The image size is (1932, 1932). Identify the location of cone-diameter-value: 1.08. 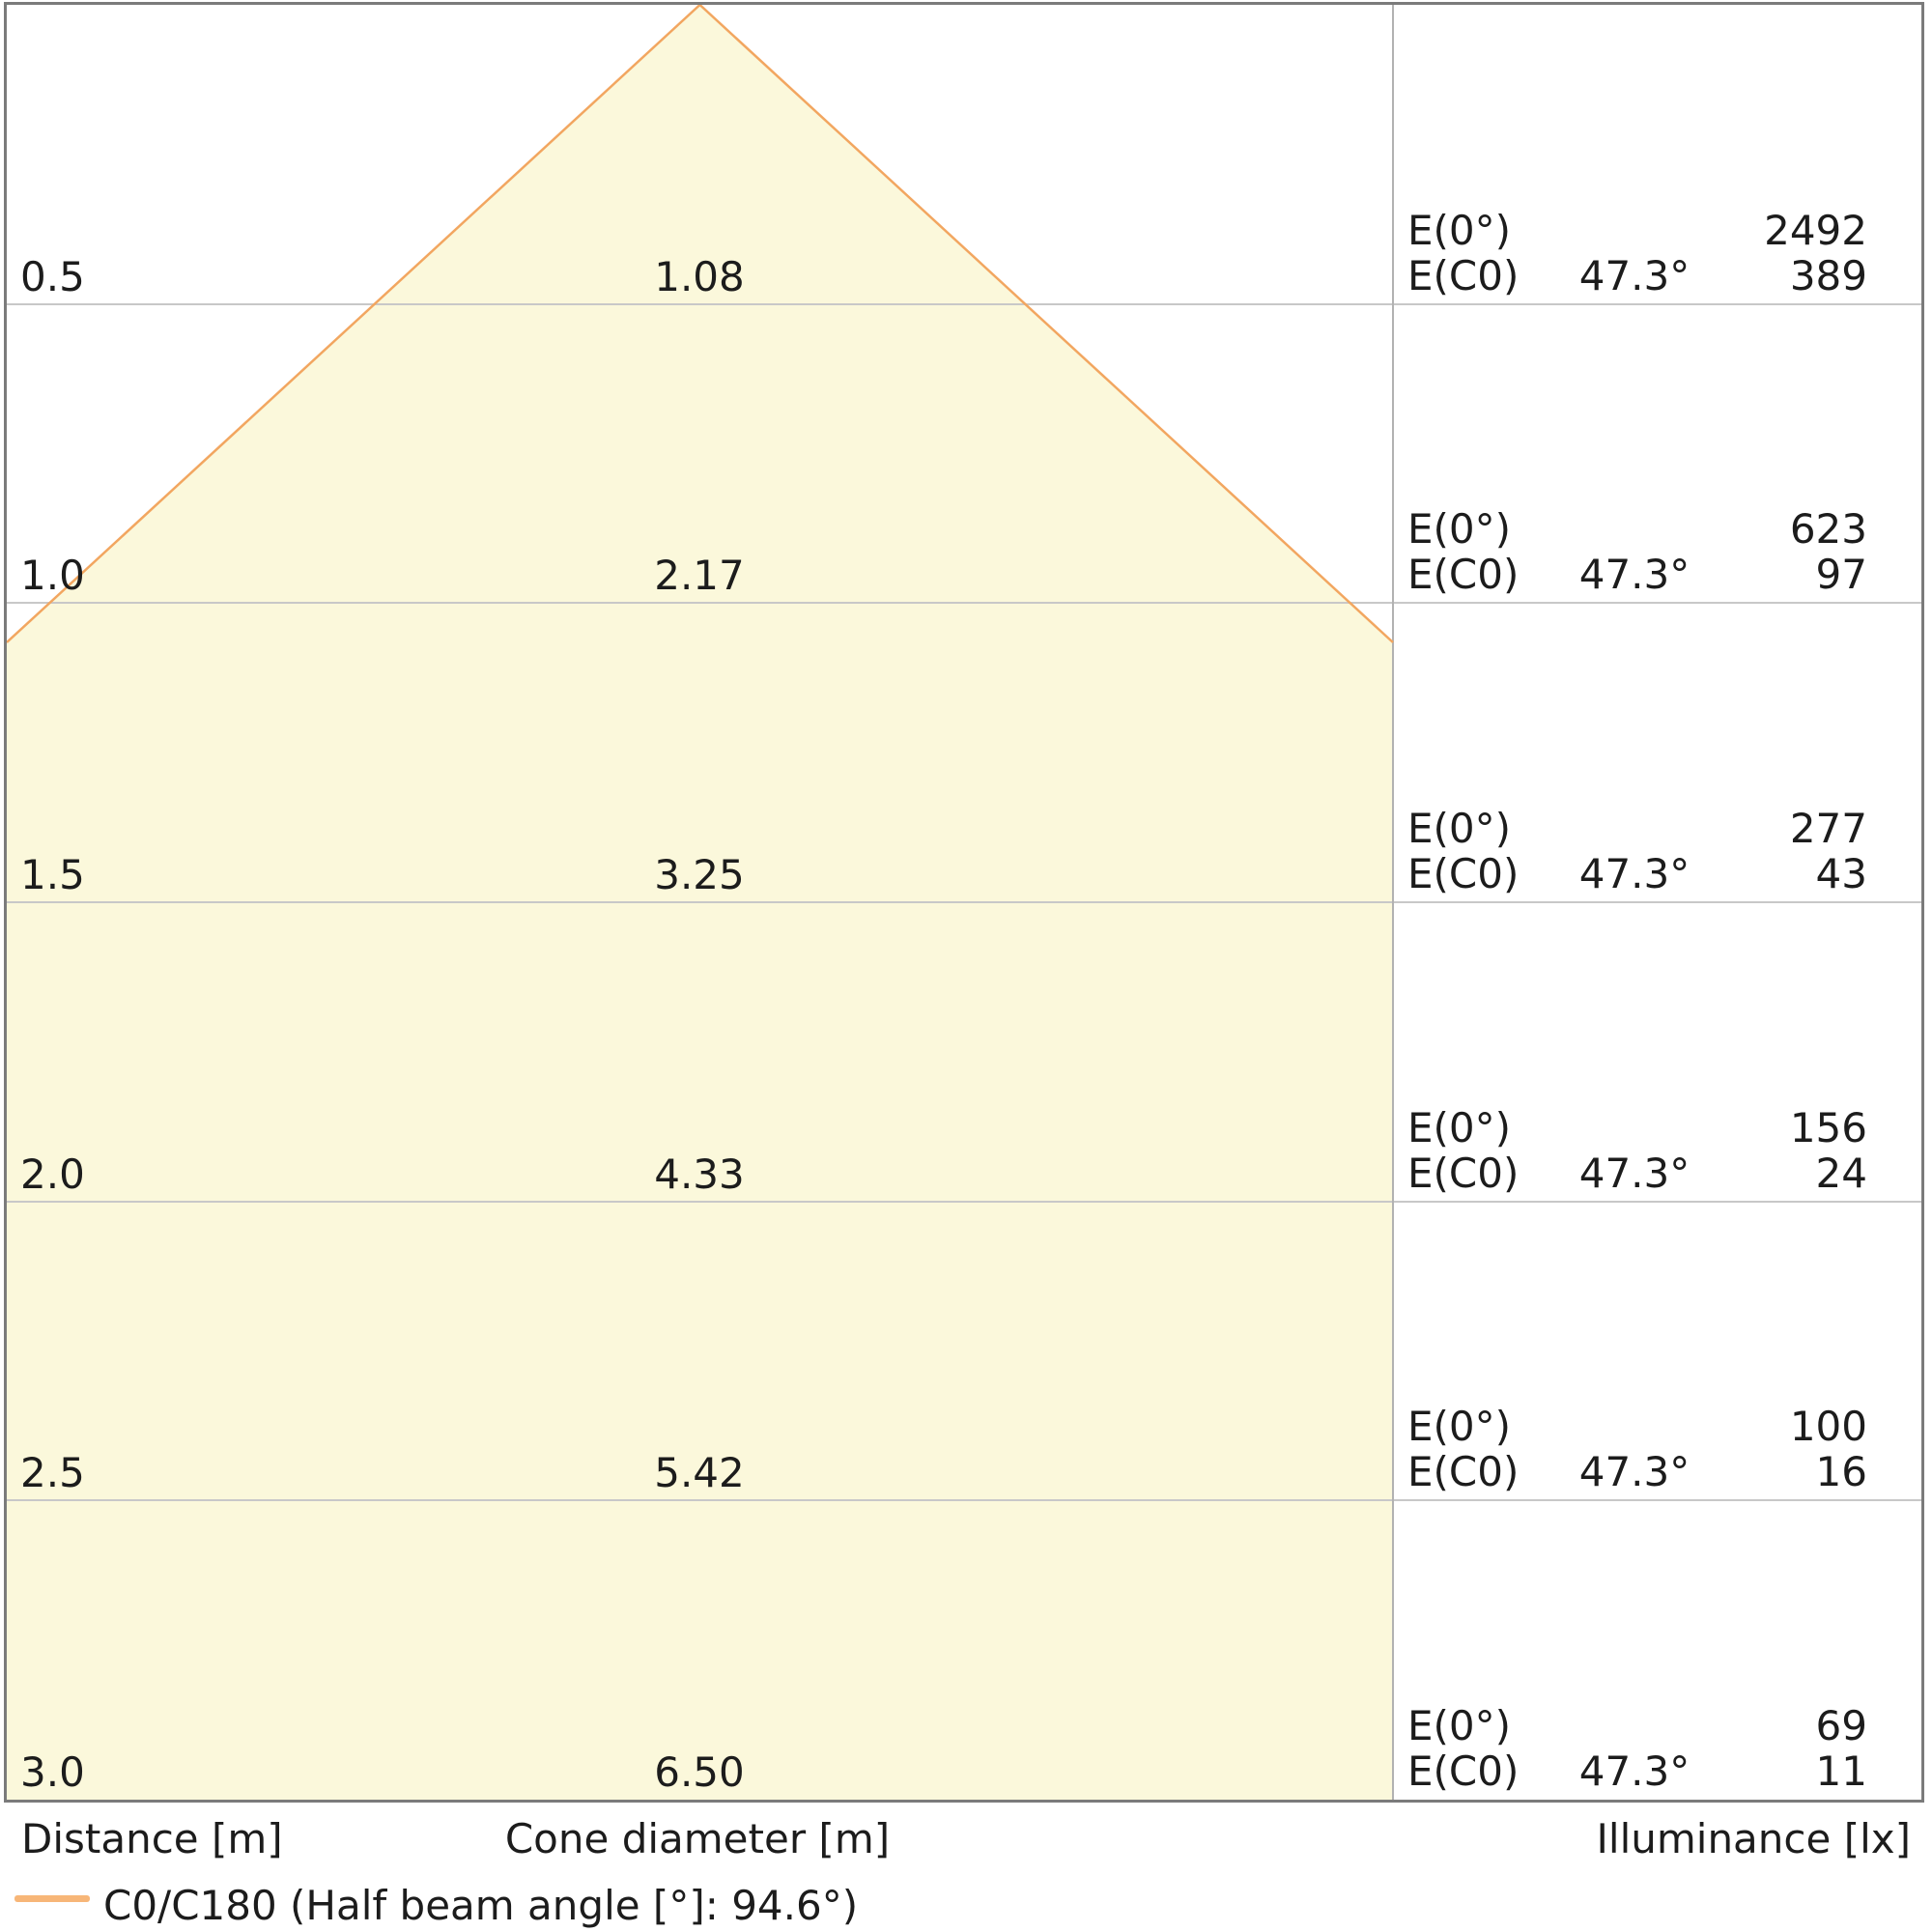
(699, 276).